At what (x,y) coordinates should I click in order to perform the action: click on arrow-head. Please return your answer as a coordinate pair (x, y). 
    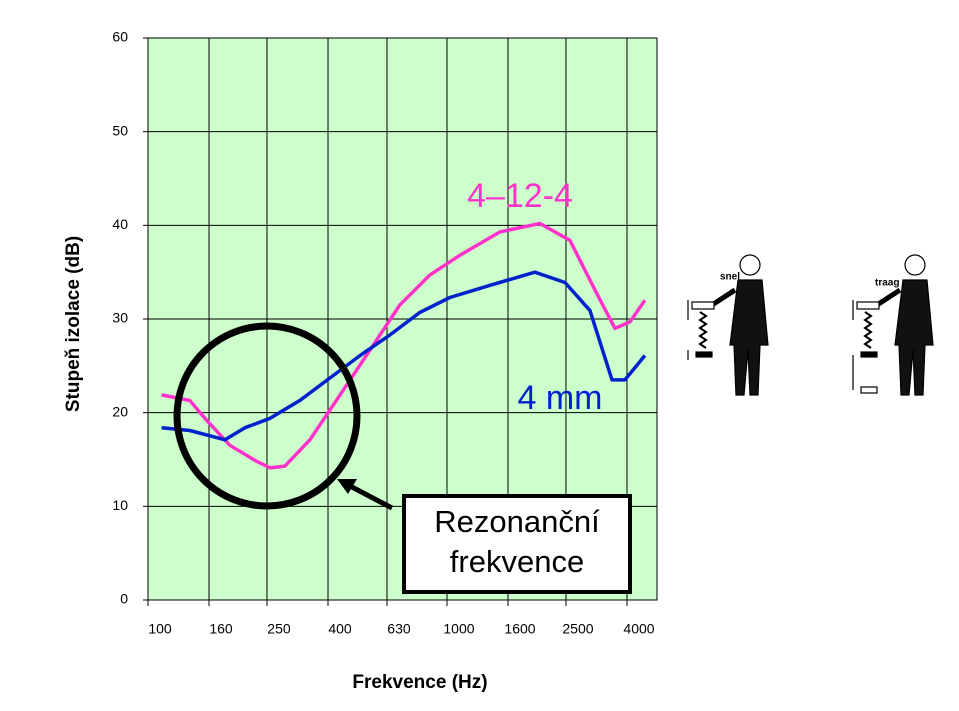
    Looking at the image, I should click on (347, 486).